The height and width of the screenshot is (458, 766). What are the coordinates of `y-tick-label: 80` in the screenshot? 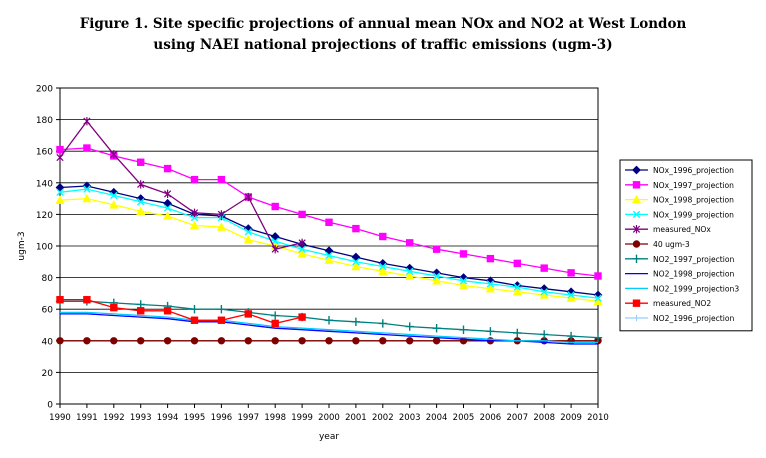 It's located at (48, 279).